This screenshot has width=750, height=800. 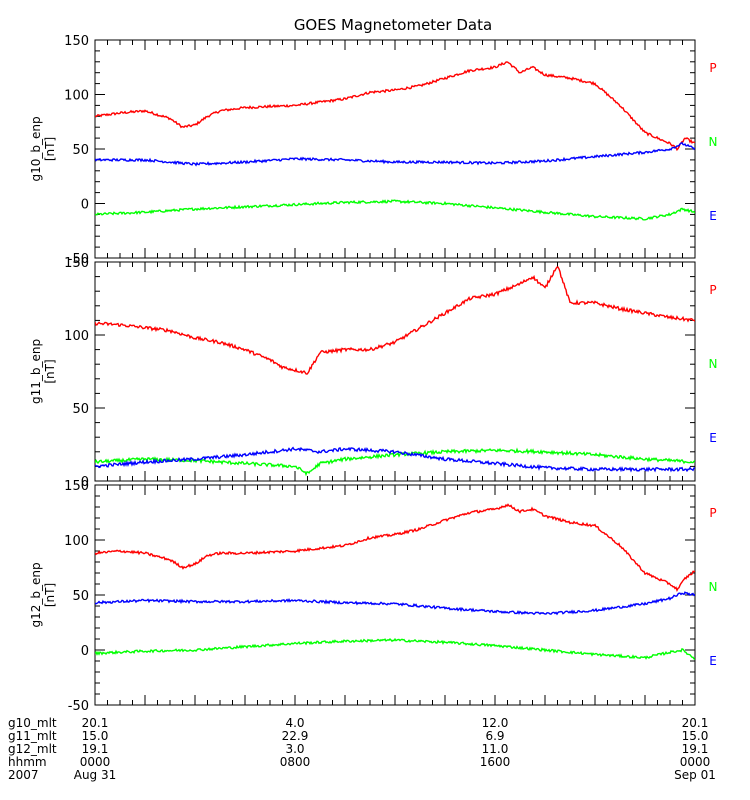 I want to click on footer-cell: 3.0, so click(x=294, y=749).